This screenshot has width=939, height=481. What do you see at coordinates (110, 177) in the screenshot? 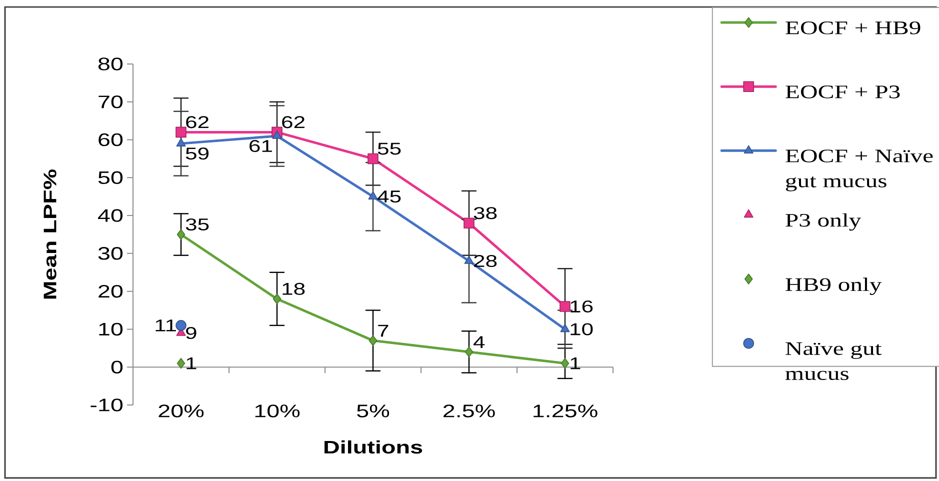
I see `y-tick-label: 50` at bounding box center [110, 177].